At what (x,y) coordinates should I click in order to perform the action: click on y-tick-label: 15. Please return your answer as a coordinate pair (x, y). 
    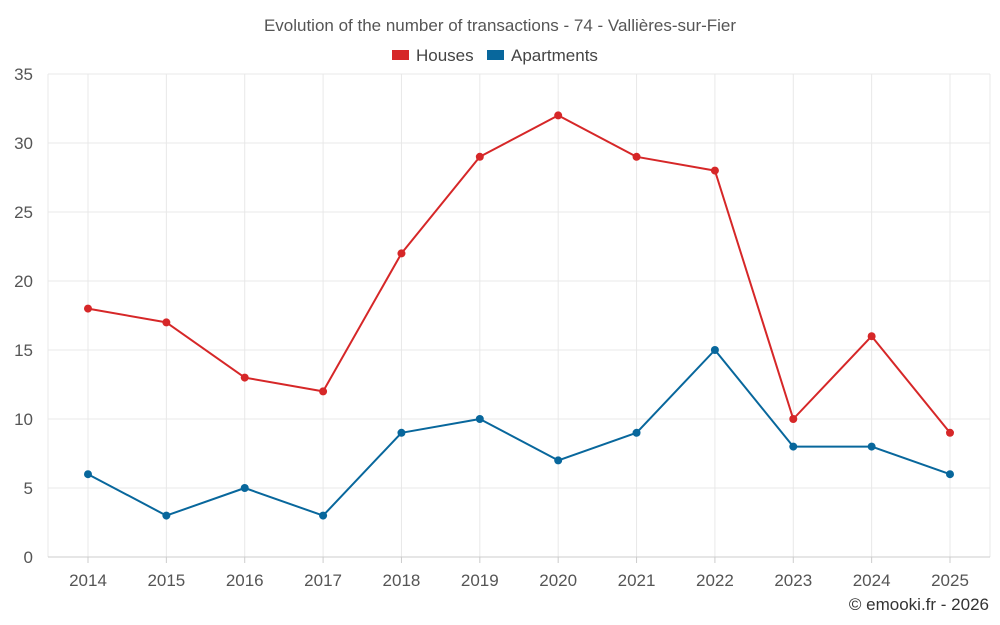
    Looking at the image, I should click on (23, 350).